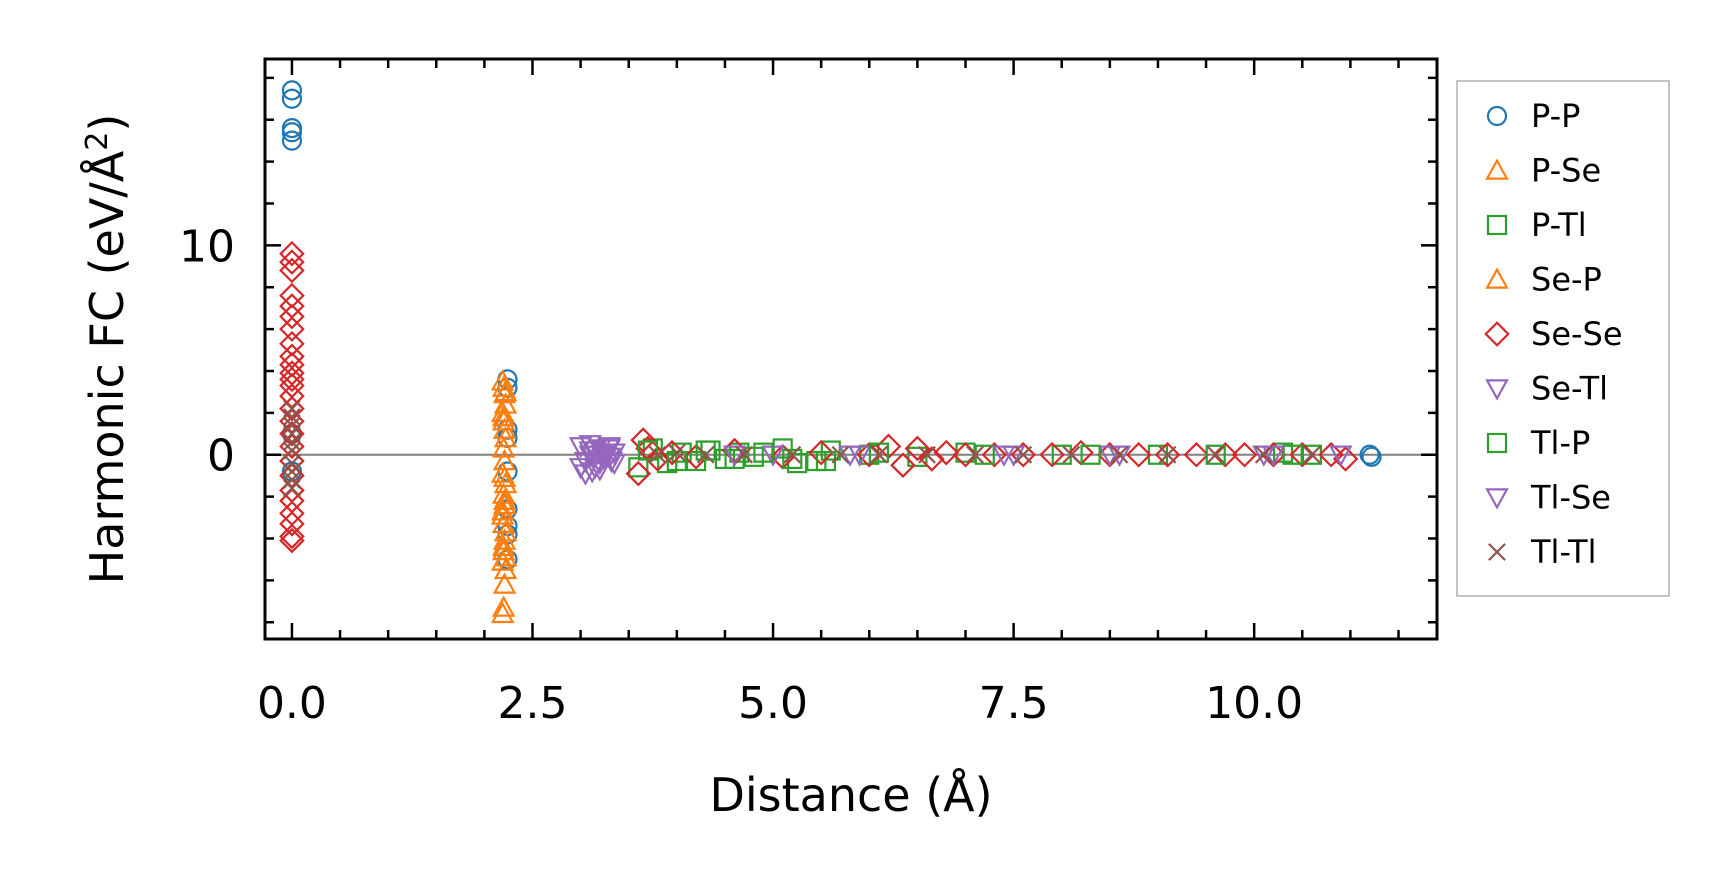 This screenshot has width=1717, height=883. Describe the element at coordinates (221, 456) in the screenshot. I see `y-tick-label: 0` at that location.